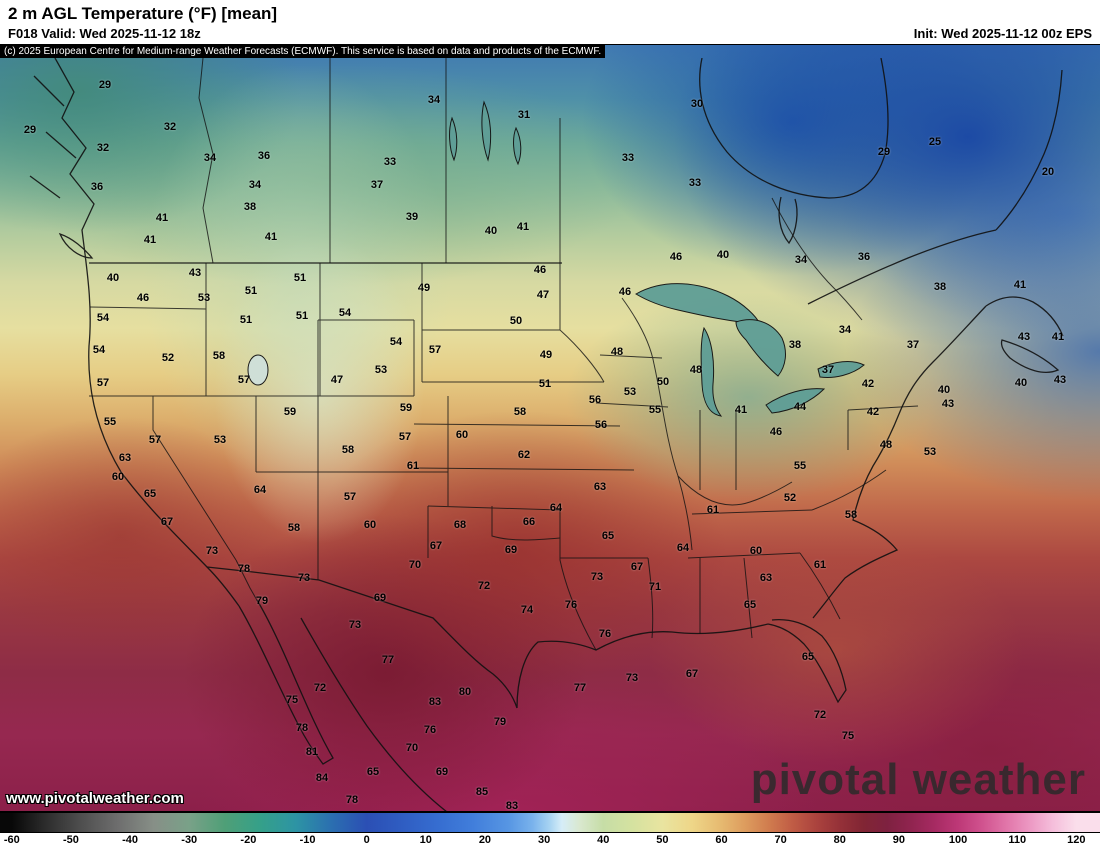 Image resolution: width=1100 pixels, height=850 pixels. What do you see at coordinates (170, 127) in the screenshot?
I see `temperature-value: 32` at bounding box center [170, 127].